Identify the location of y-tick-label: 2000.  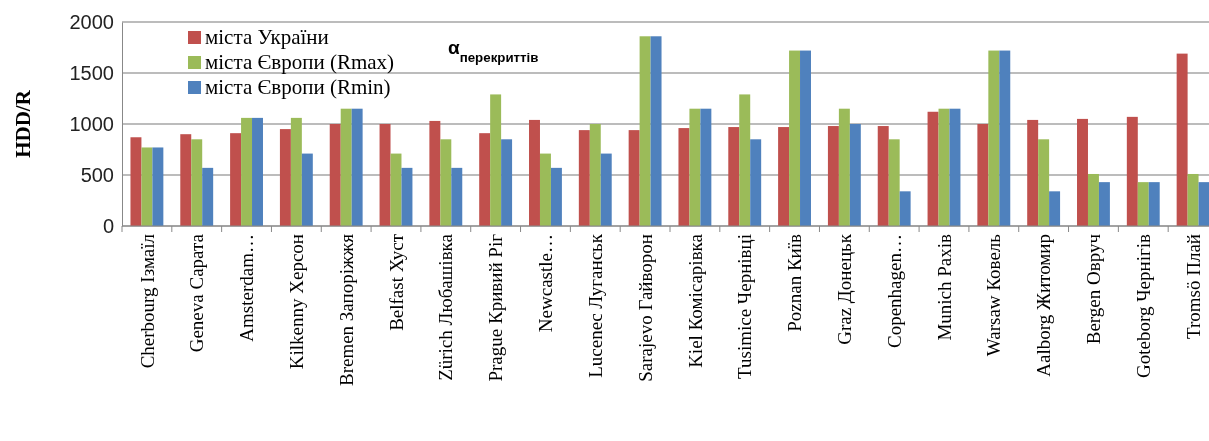
(91, 21).